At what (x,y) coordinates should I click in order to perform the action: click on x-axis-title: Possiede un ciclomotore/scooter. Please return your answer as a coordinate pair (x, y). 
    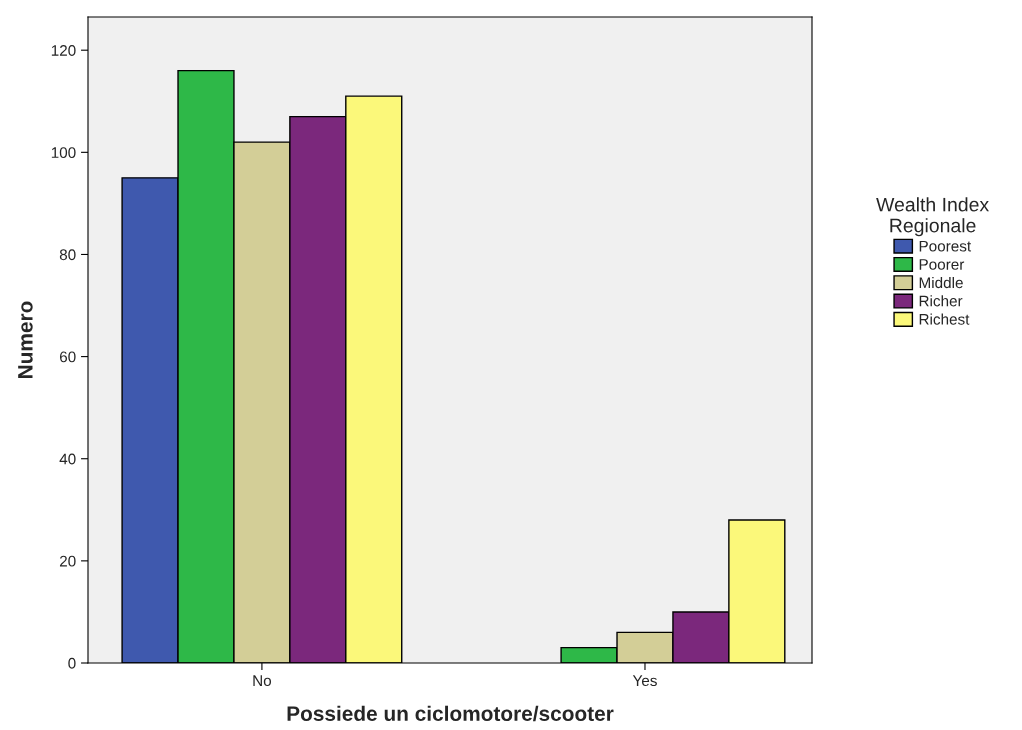
    Looking at the image, I should click on (450, 713).